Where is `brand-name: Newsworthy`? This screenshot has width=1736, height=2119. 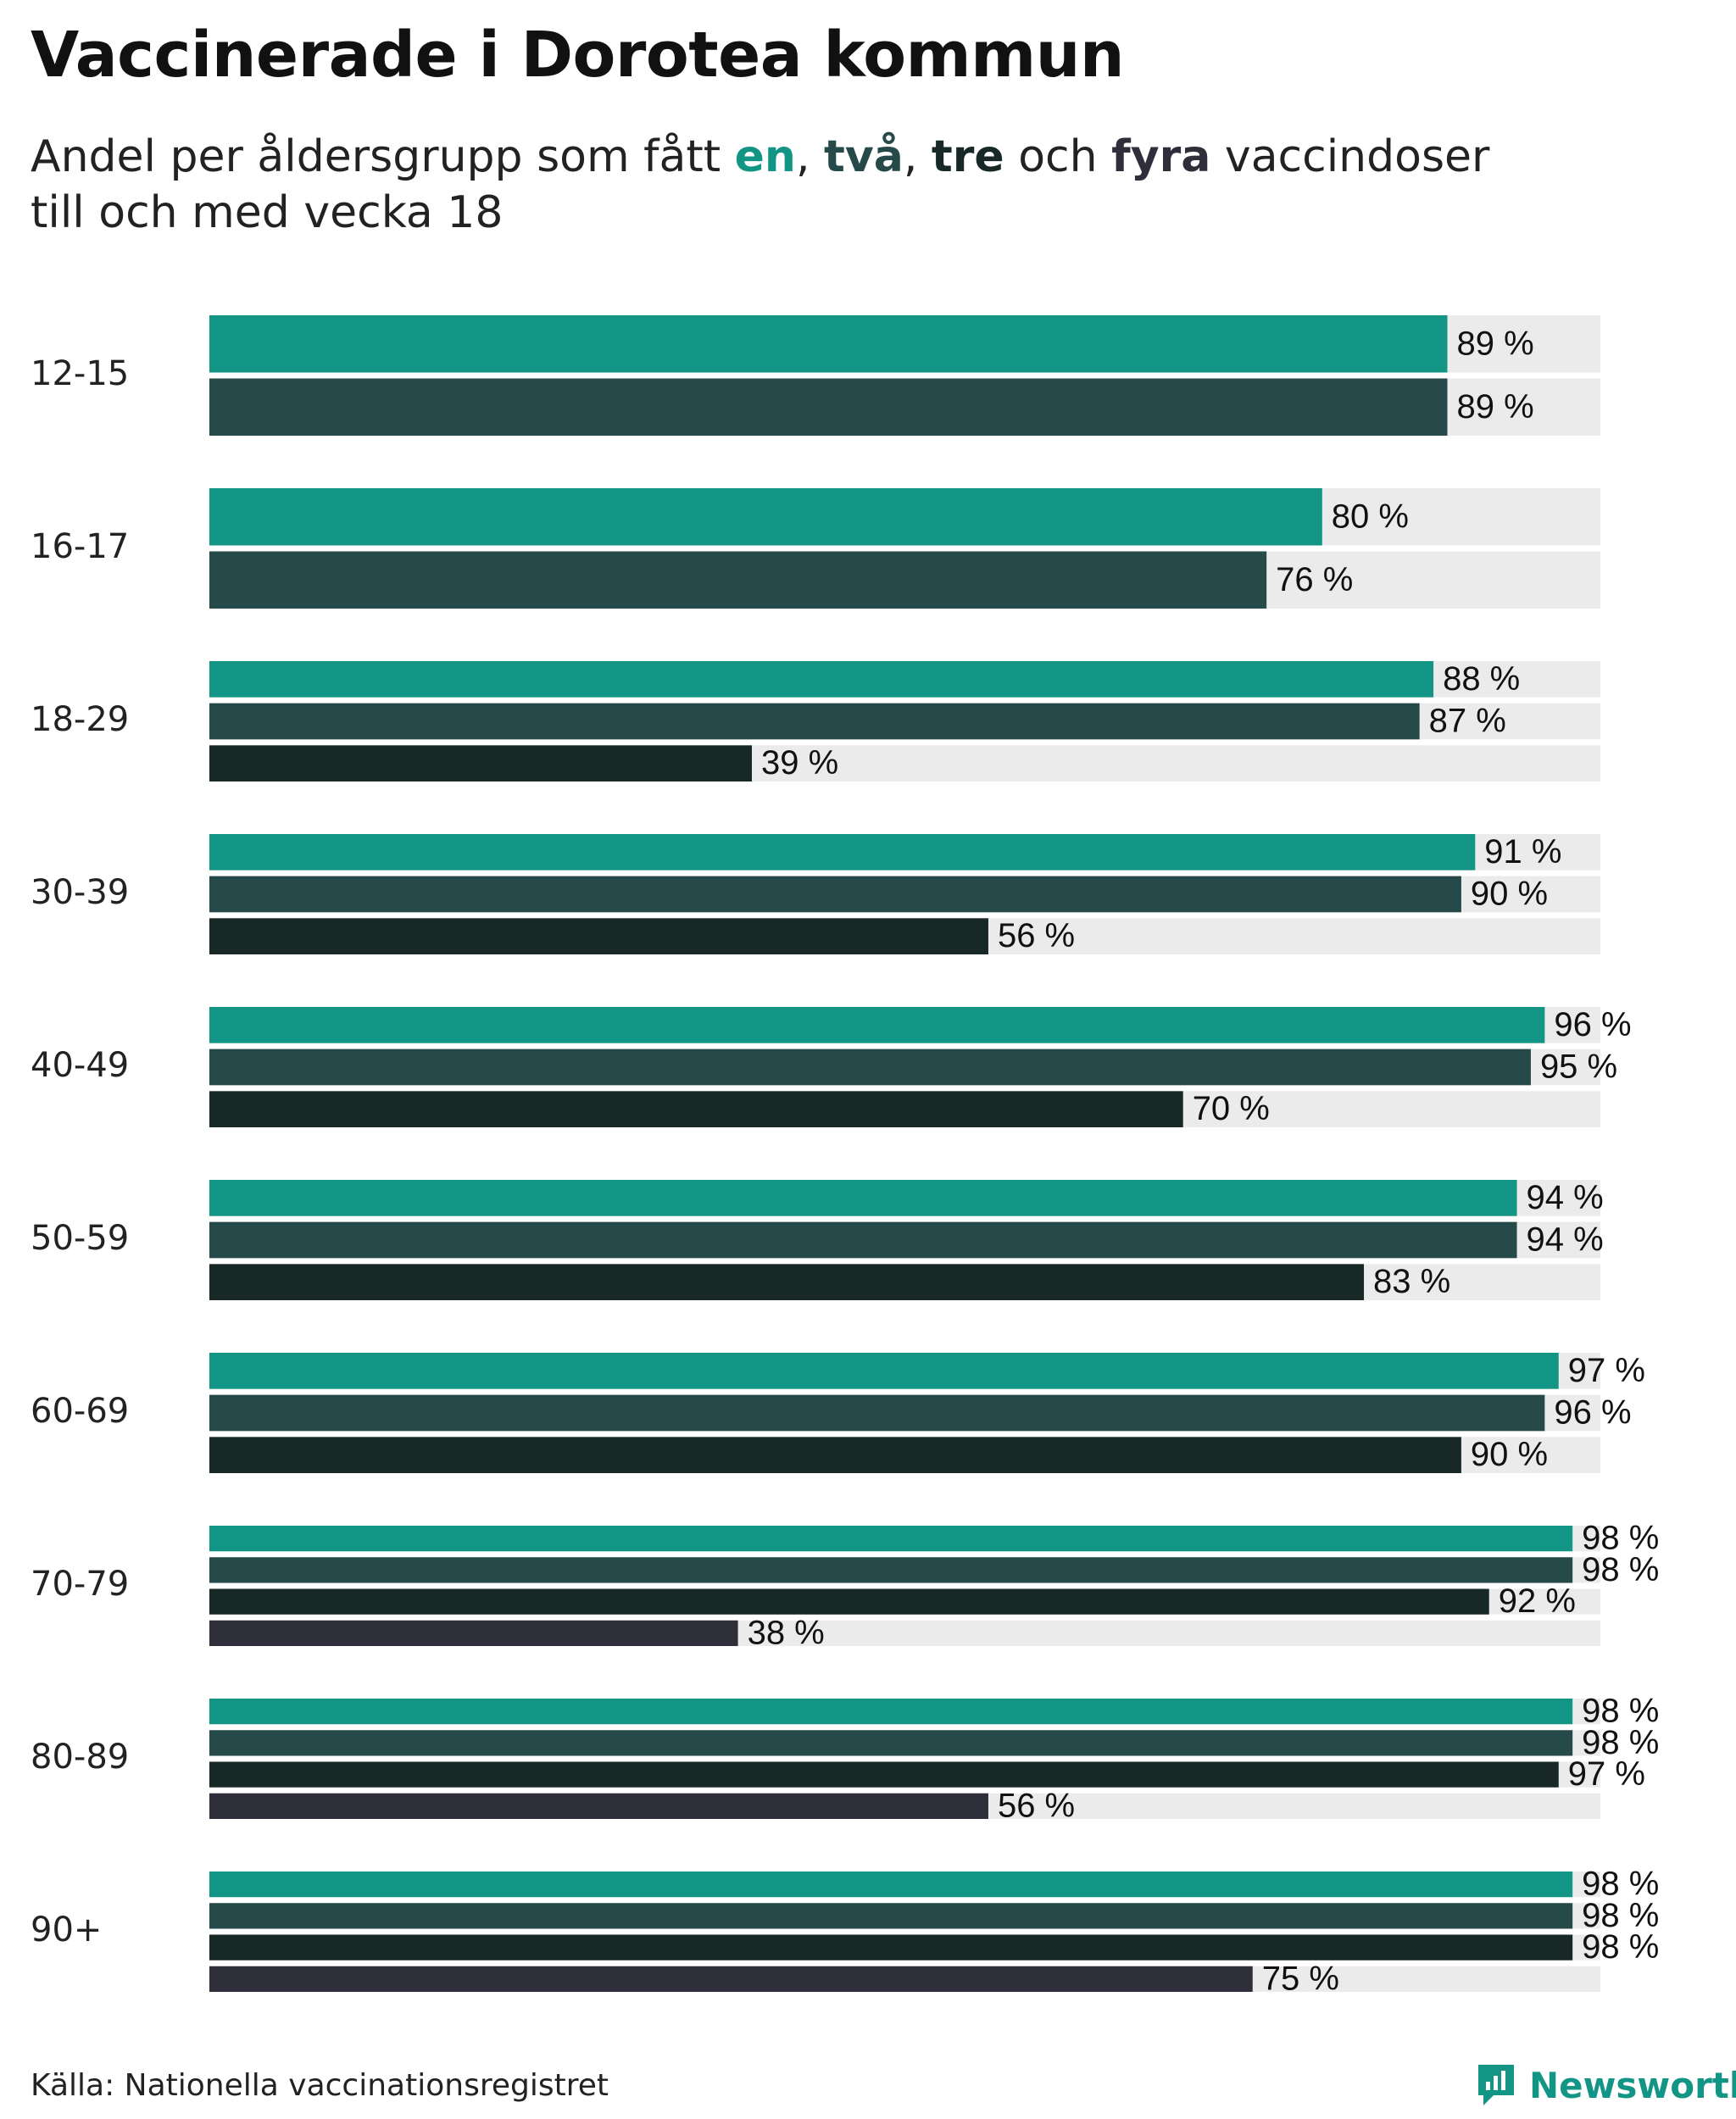 brand-name: Newsworthy is located at coordinates (1632, 2085).